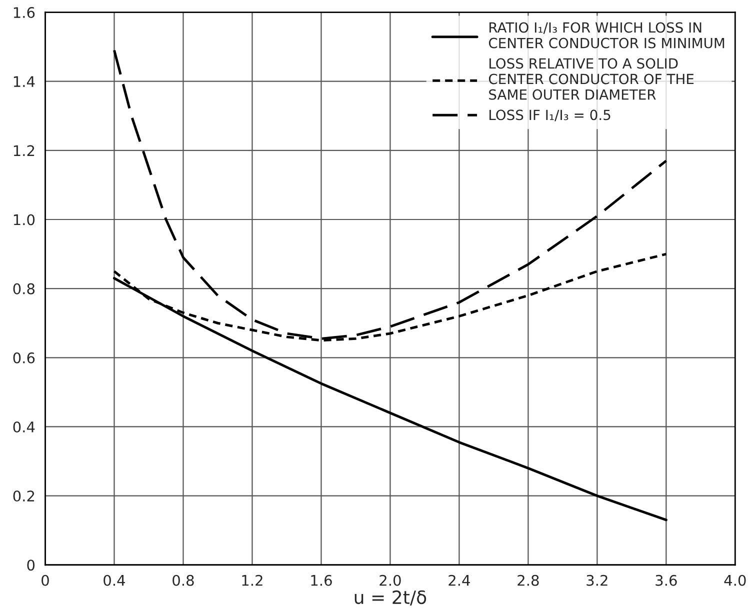 The width and height of the screenshot is (754, 614). I want to click on y-tick-label: 1.6, so click(24, 12).